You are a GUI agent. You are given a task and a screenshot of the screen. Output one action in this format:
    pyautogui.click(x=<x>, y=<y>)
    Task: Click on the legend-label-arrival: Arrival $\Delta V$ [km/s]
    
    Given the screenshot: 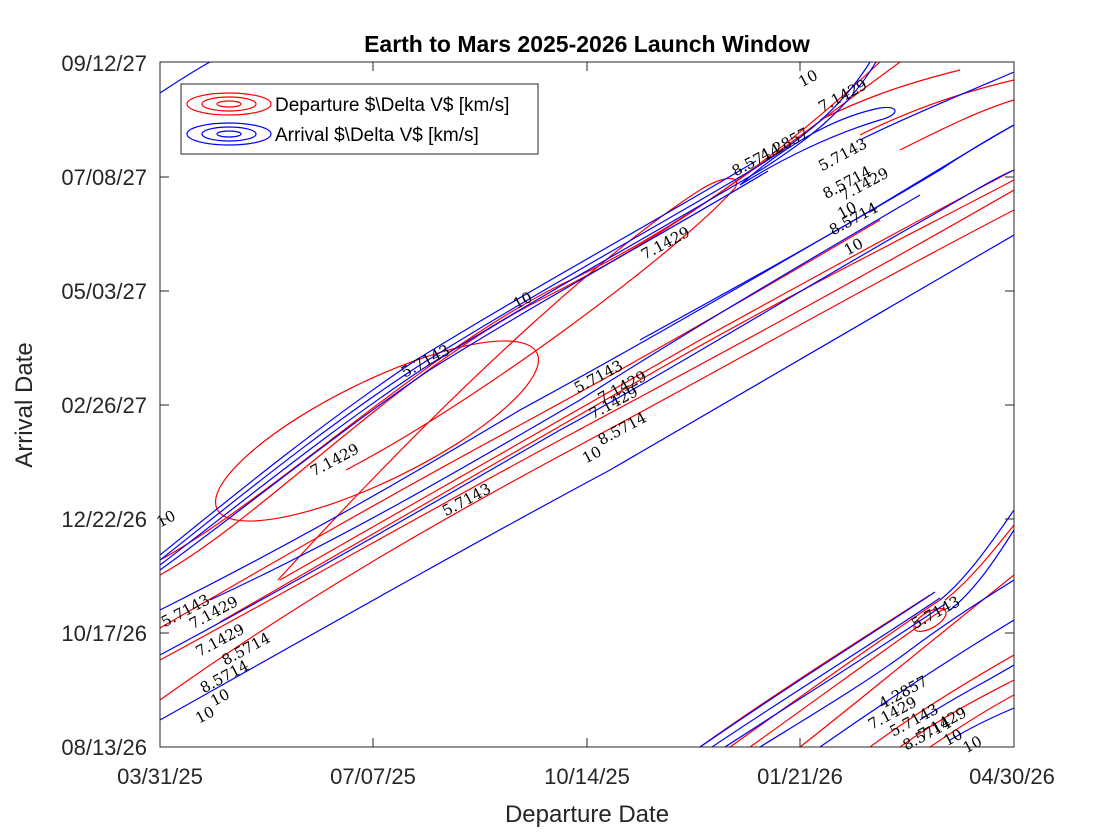 What is the action you would take?
    pyautogui.click(x=377, y=135)
    